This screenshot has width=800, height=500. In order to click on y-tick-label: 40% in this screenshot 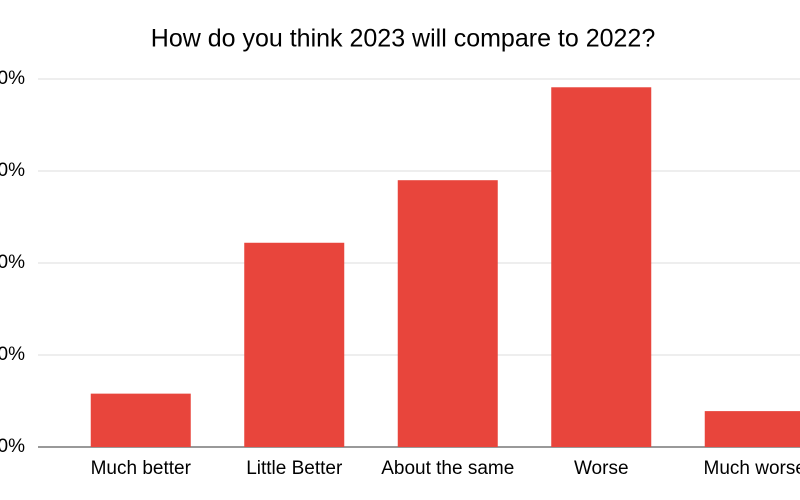, I will do `click(12, 78)`.